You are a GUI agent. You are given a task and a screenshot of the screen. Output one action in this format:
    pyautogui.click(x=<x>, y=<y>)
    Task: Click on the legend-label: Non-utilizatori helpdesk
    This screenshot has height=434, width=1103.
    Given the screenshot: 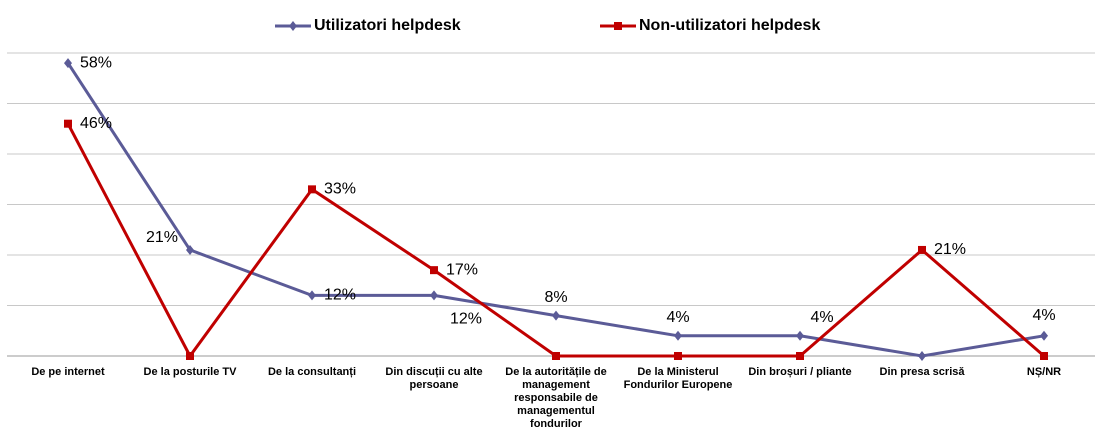 What is the action you would take?
    pyautogui.click(x=729, y=25)
    